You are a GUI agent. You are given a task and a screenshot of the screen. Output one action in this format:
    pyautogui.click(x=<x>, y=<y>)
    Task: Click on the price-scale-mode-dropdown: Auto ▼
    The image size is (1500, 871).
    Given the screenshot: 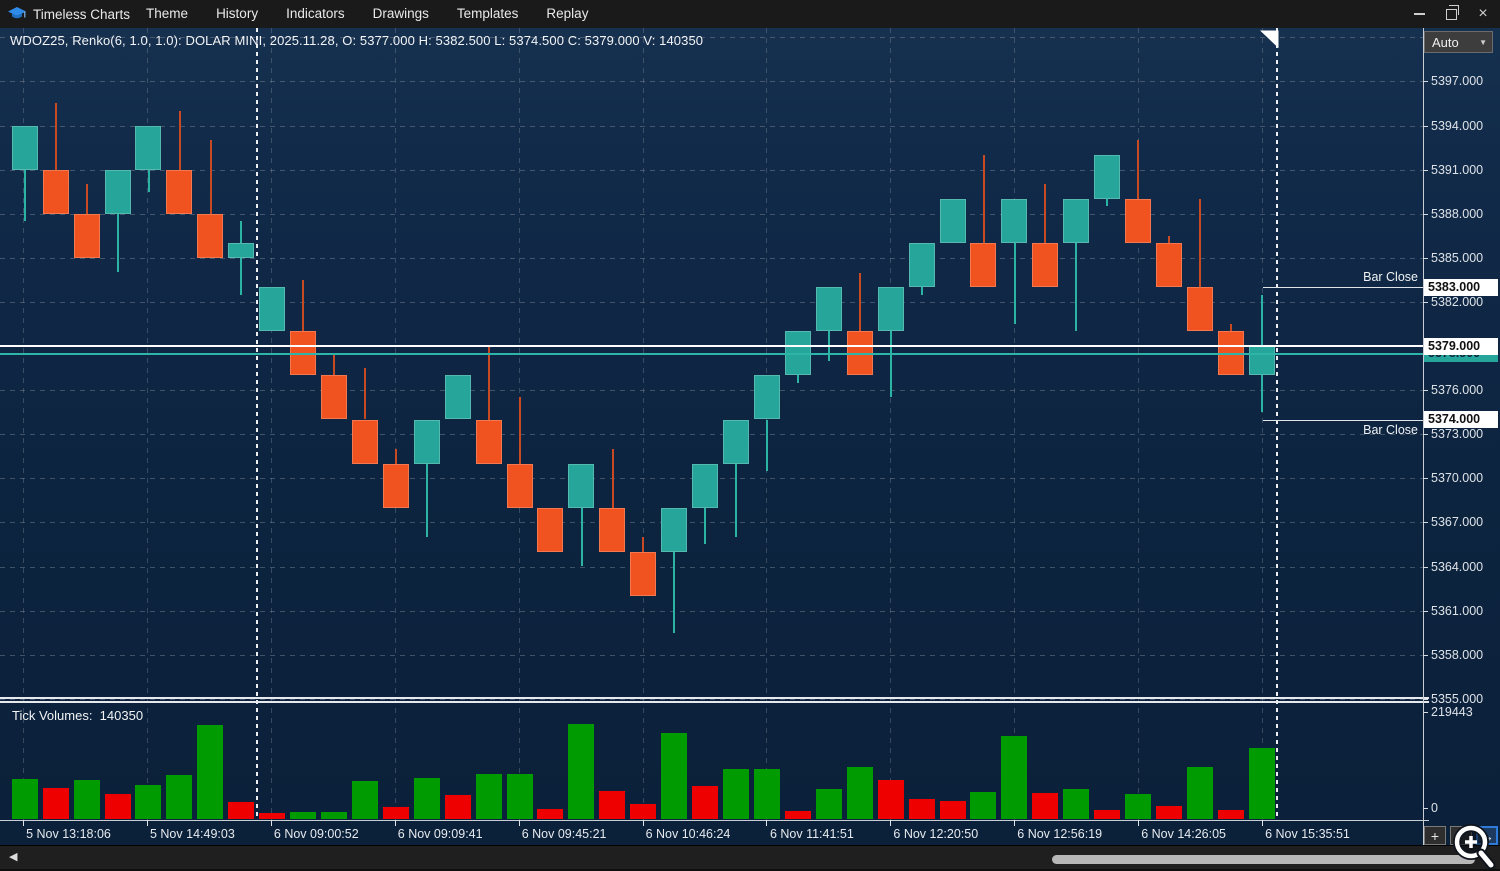 What is the action you would take?
    pyautogui.click(x=1458, y=42)
    